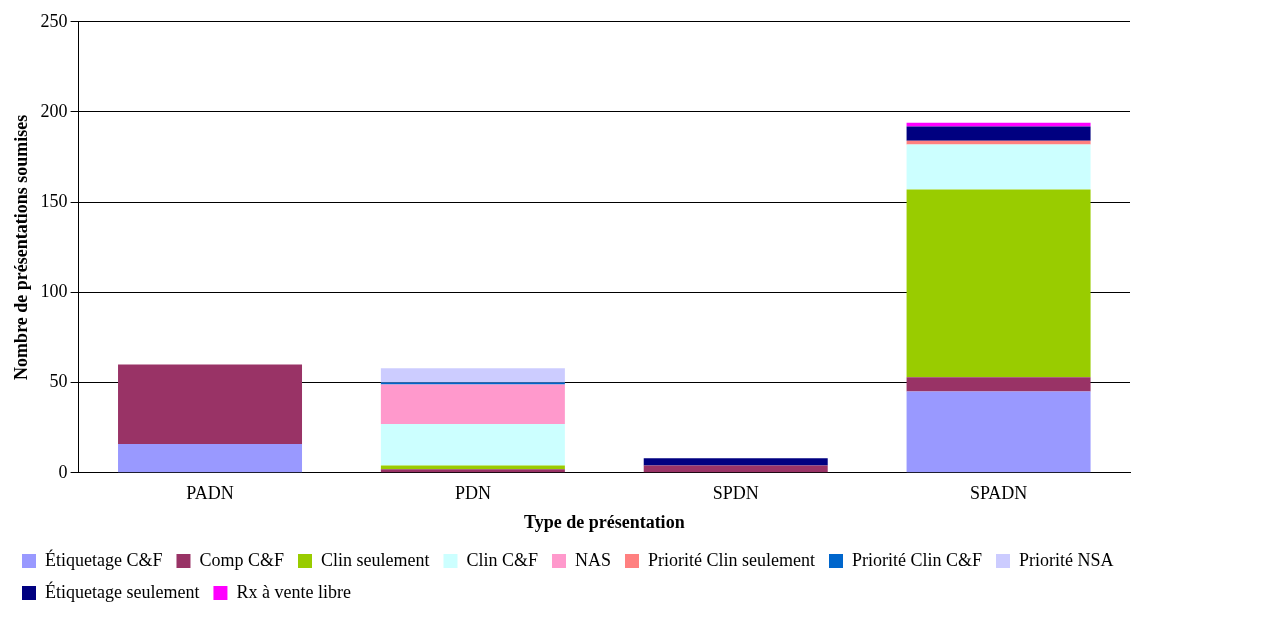 The image size is (1278, 620). I want to click on x-tick-label: PDN, so click(472, 493).